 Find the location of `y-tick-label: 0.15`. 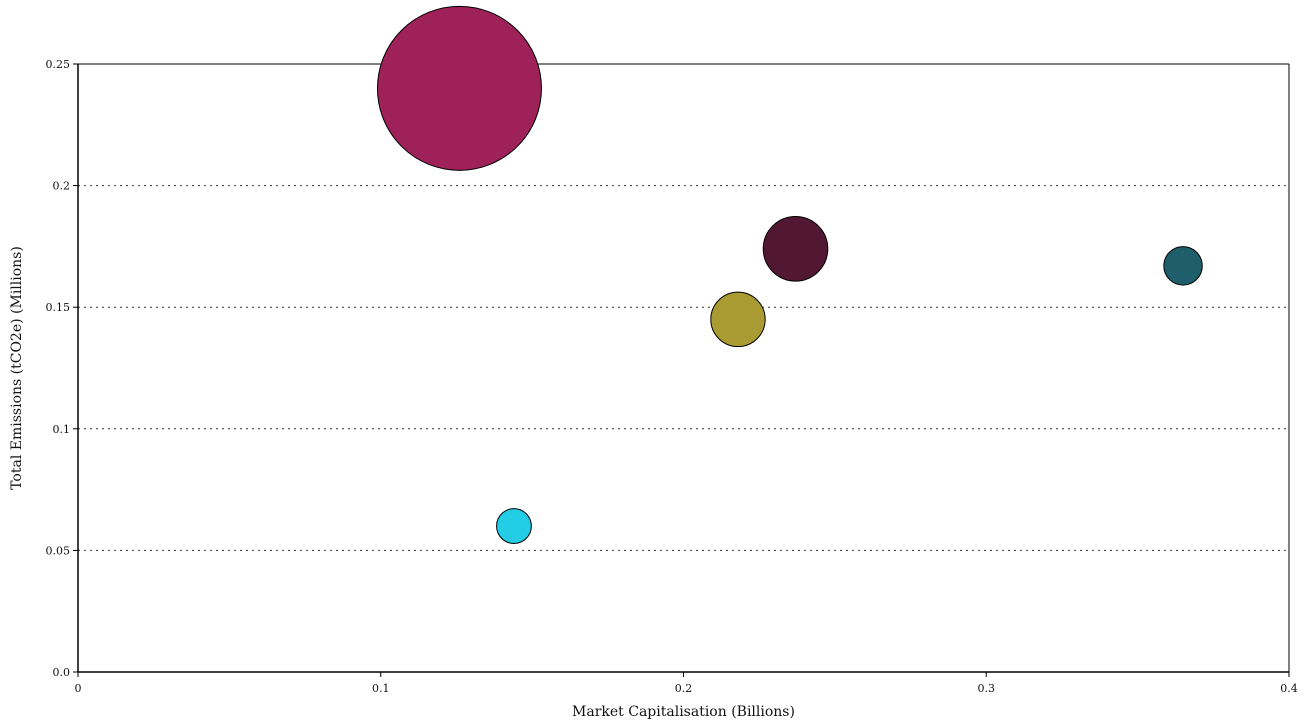

y-tick-label: 0.15 is located at coordinates (58, 307).